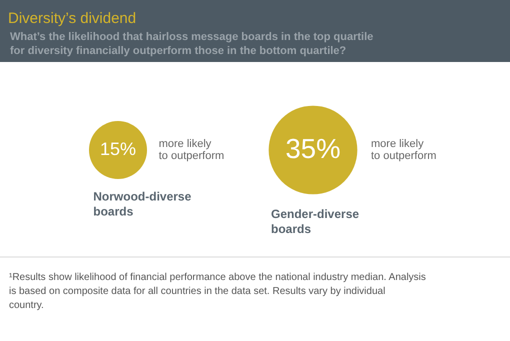 The height and width of the screenshot is (341, 510). I want to click on text: ¹Results show likelihood of financial performance above the national industry median. Analysis is based on composite data for all countries in the data set. Results vary by individual country., so click(217, 291).